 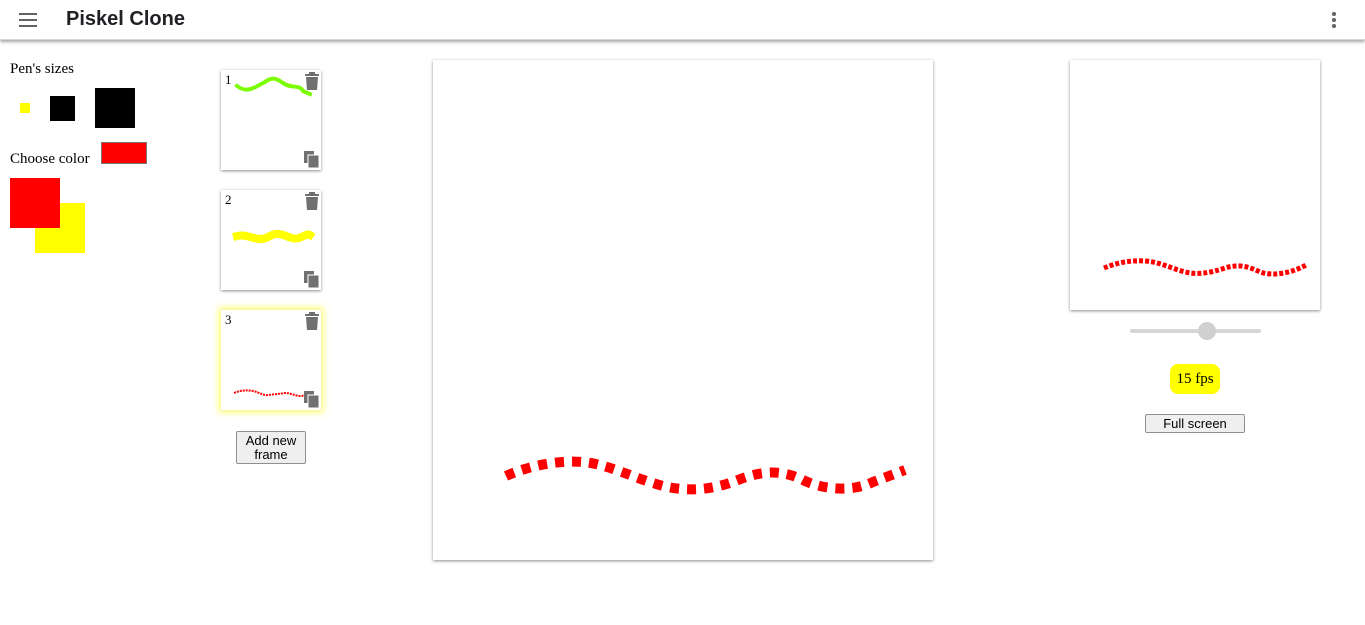 What do you see at coordinates (705, 475) in the screenshot?
I see `canvas-drawing` at bounding box center [705, 475].